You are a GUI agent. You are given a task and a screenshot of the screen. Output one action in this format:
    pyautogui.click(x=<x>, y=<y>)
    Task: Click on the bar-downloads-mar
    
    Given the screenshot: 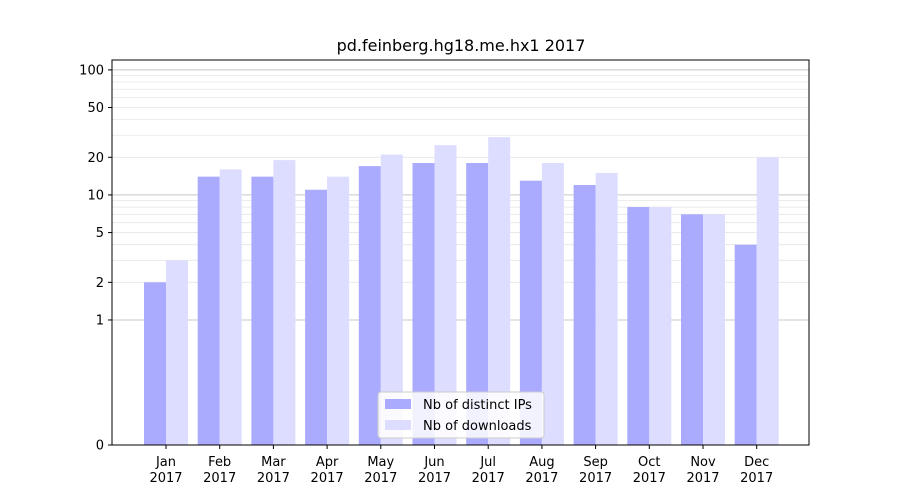 What is the action you would take?
    pyautogui.click(x=284, y=302)
    